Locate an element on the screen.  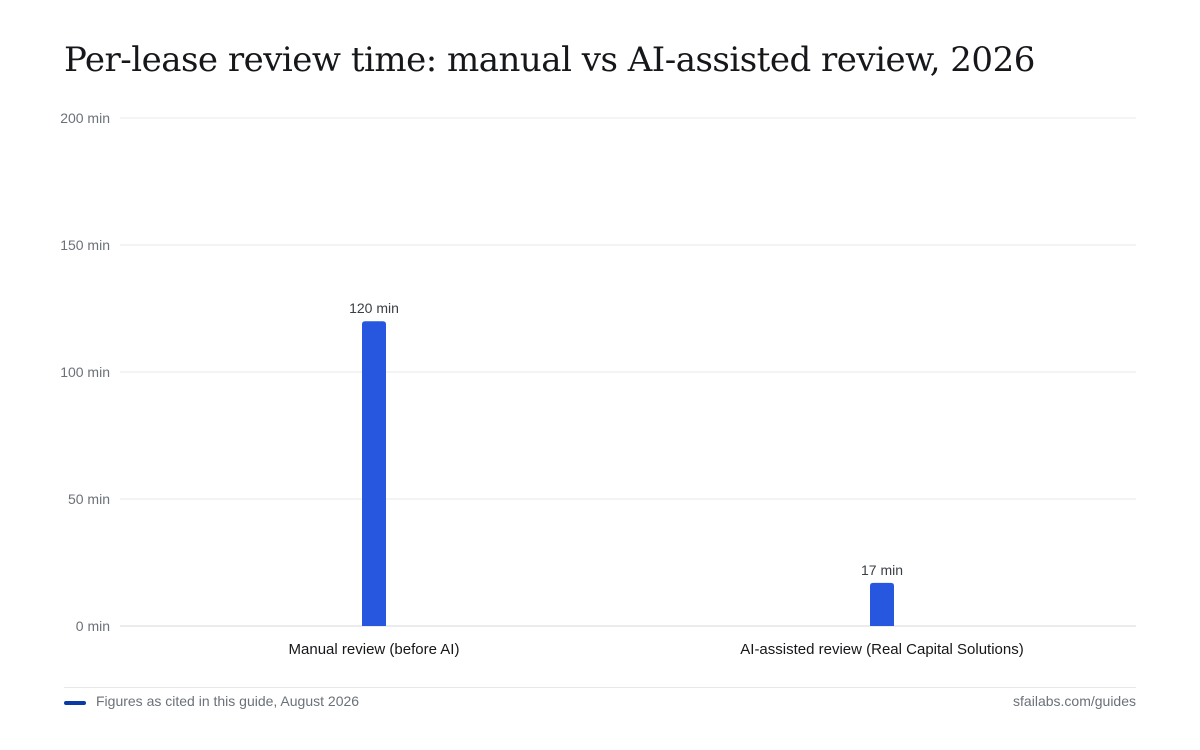
footer-swatch is located at coordinates (75, 703).